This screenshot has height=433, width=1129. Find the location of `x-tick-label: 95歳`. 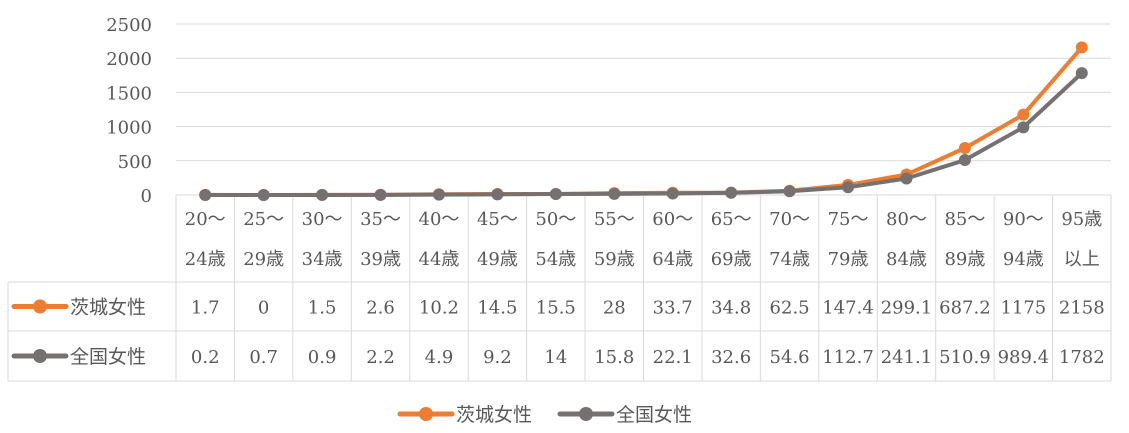

x-tick-label: 95歳 is located at coordinates (1081, 219).